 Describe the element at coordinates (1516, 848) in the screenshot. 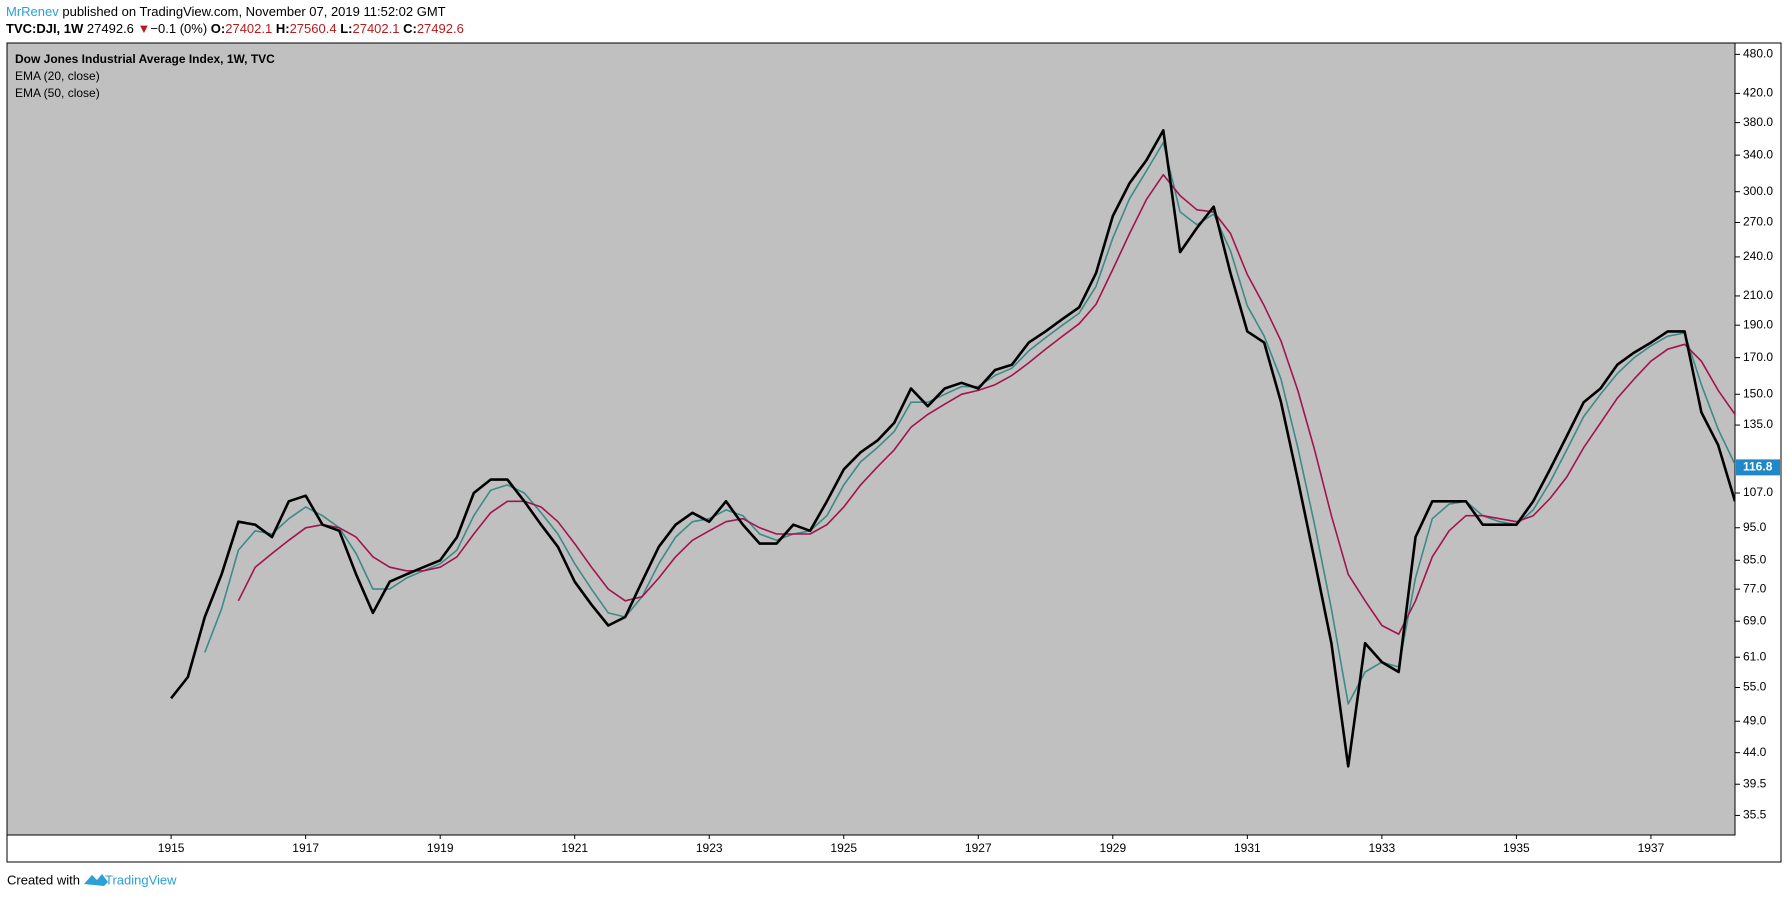

I see `x-tick-label: 1935` at that location.